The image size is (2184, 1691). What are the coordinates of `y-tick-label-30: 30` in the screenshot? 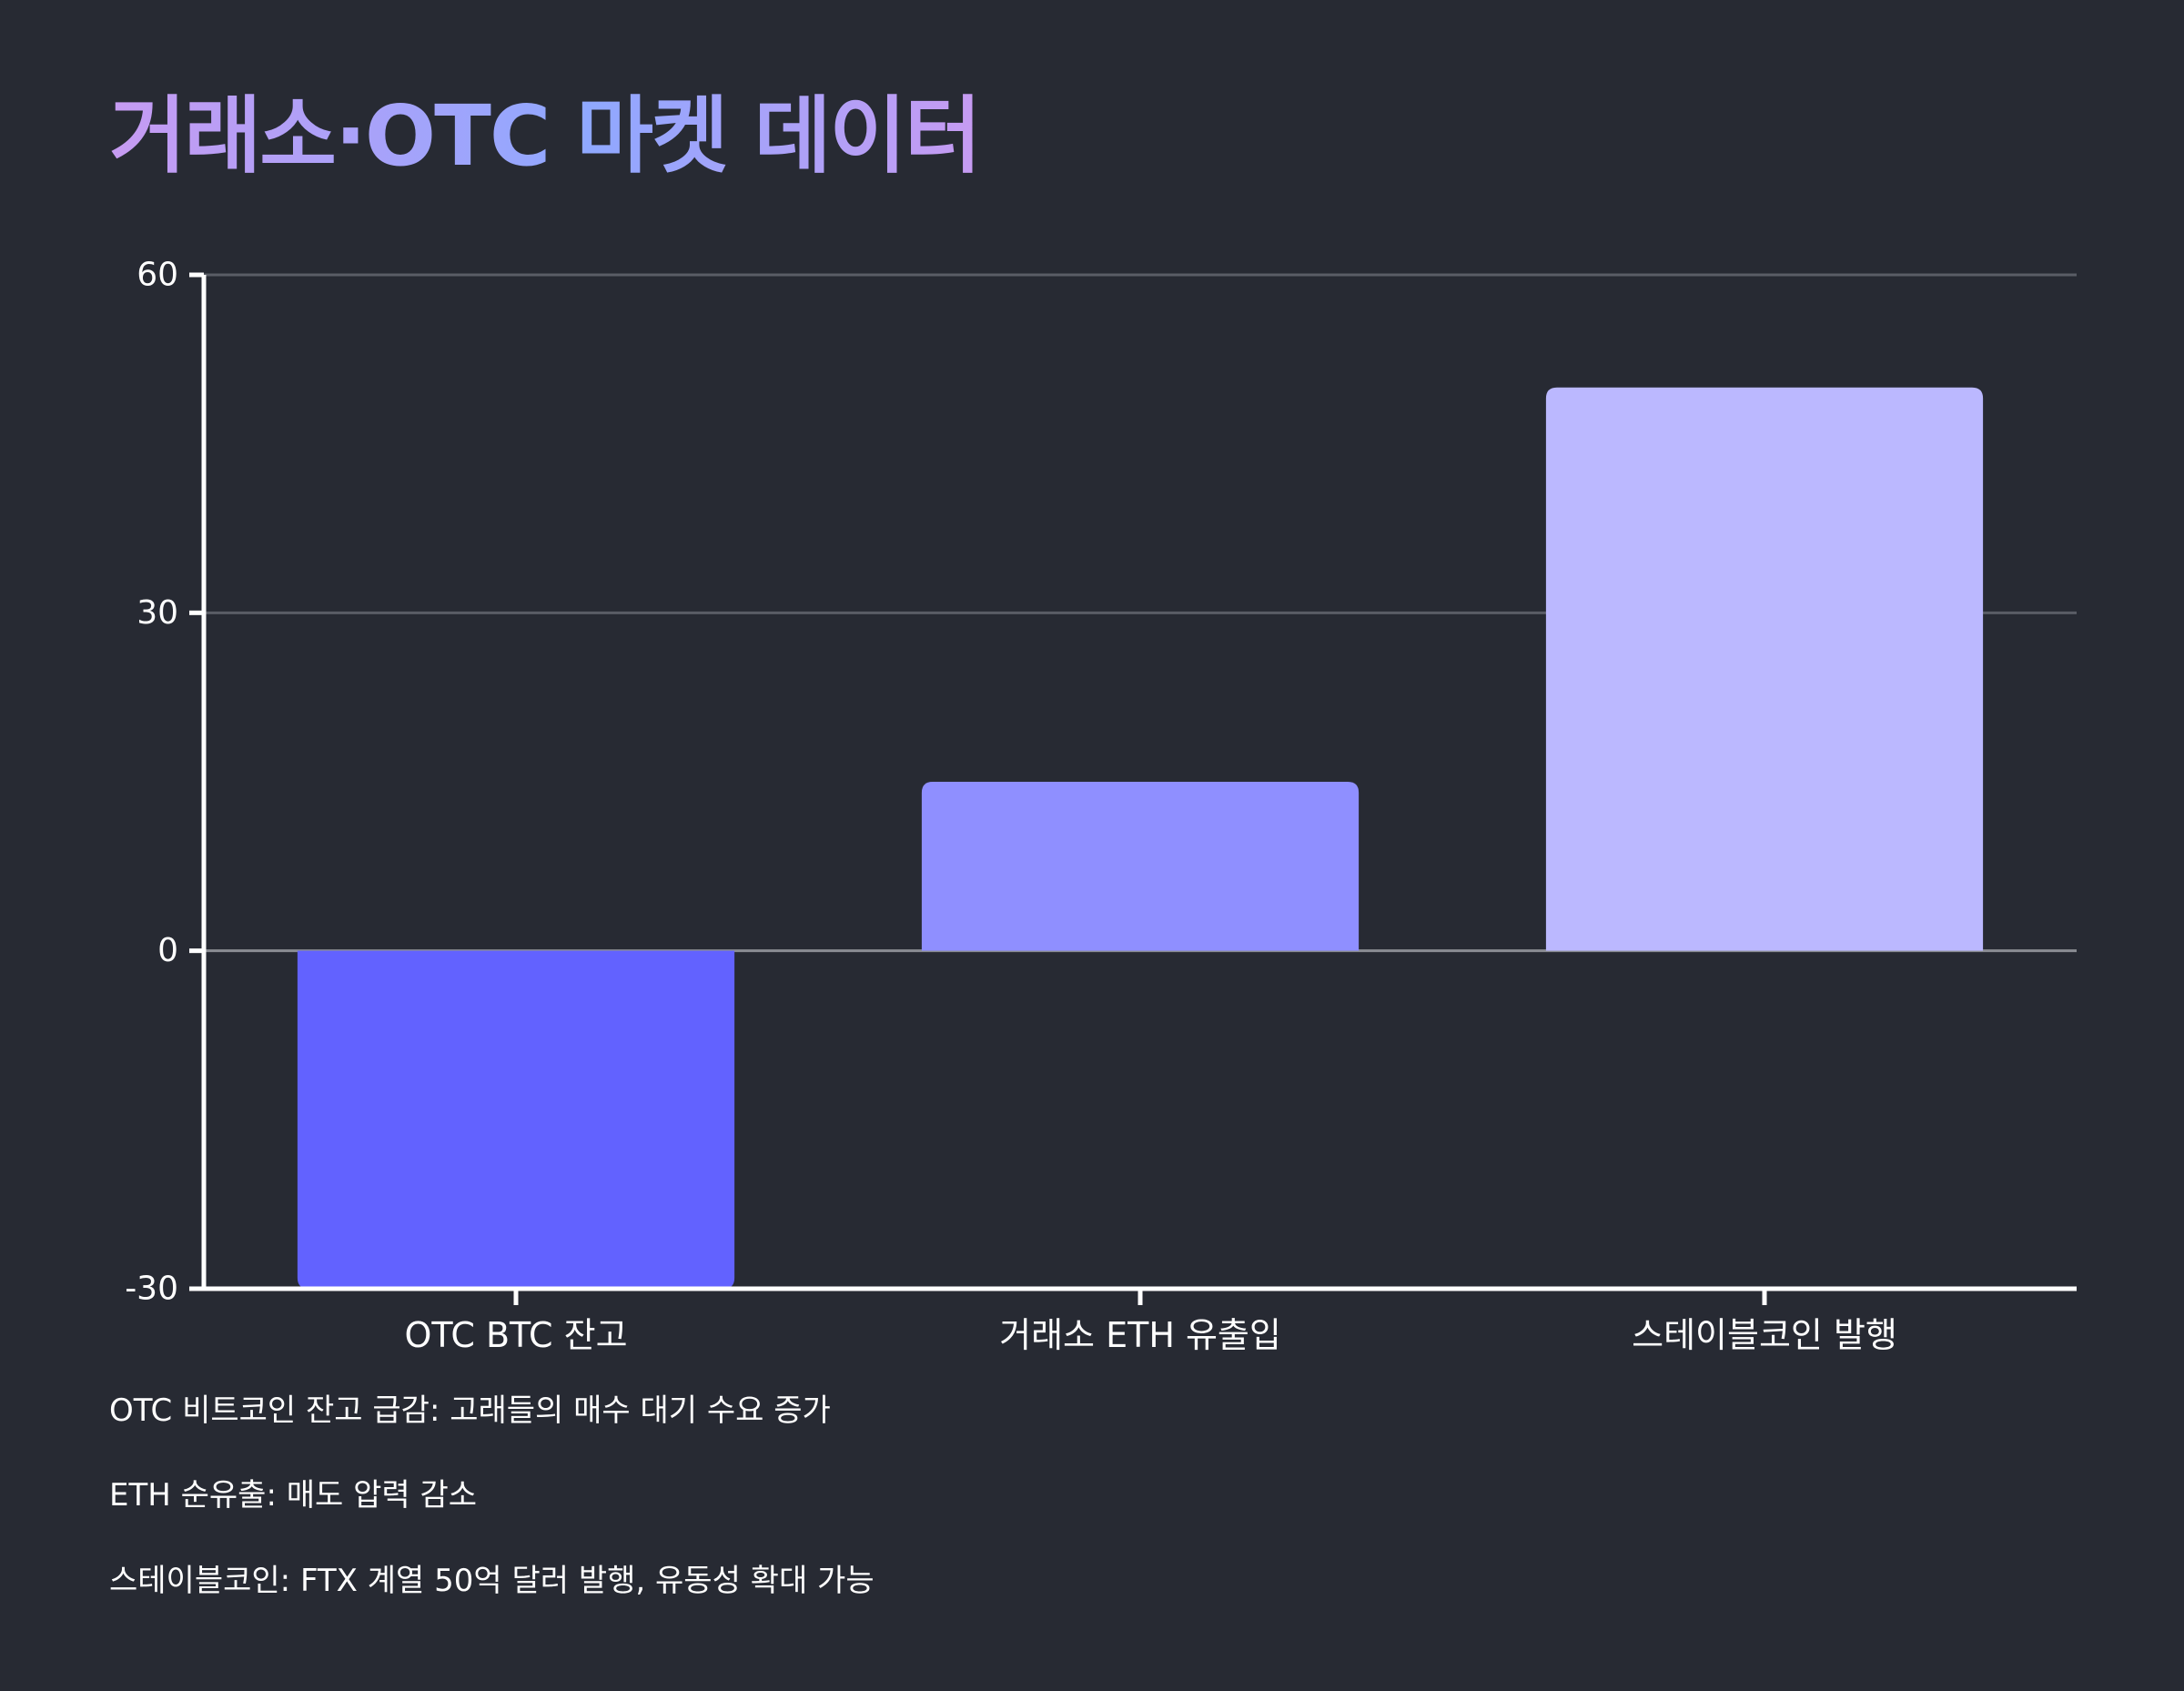 It's located at (157, 613).